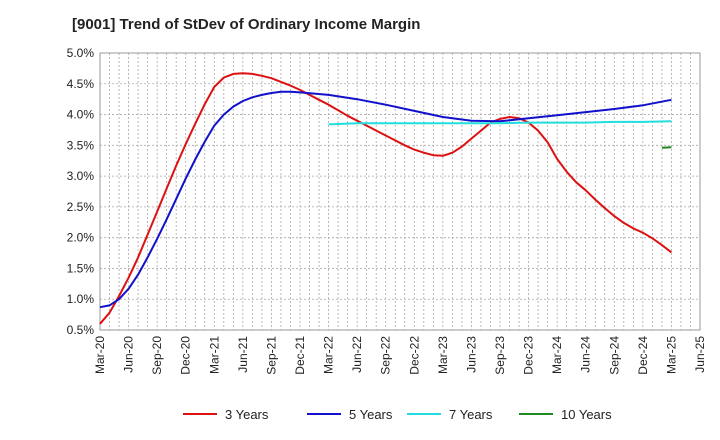 The image size is (720, 440). Describe the element at coordinates (186, 355) in the screenshot. I see `x-tick-label: Dec-20` at that location.